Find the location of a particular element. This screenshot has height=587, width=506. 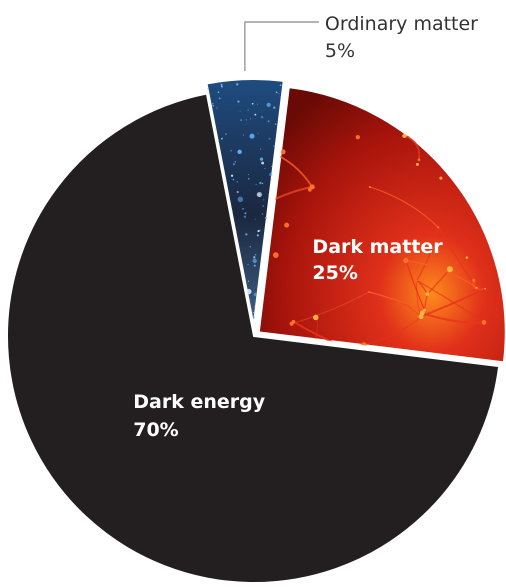

leader-line-ordinary-matter is located at coordinates (281, 46).